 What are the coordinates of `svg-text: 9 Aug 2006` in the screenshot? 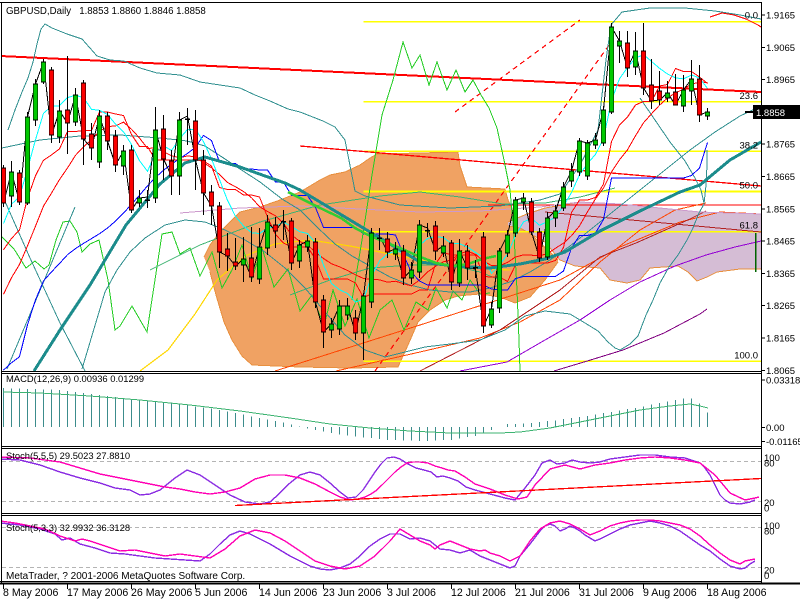 It's located at (670, 593).